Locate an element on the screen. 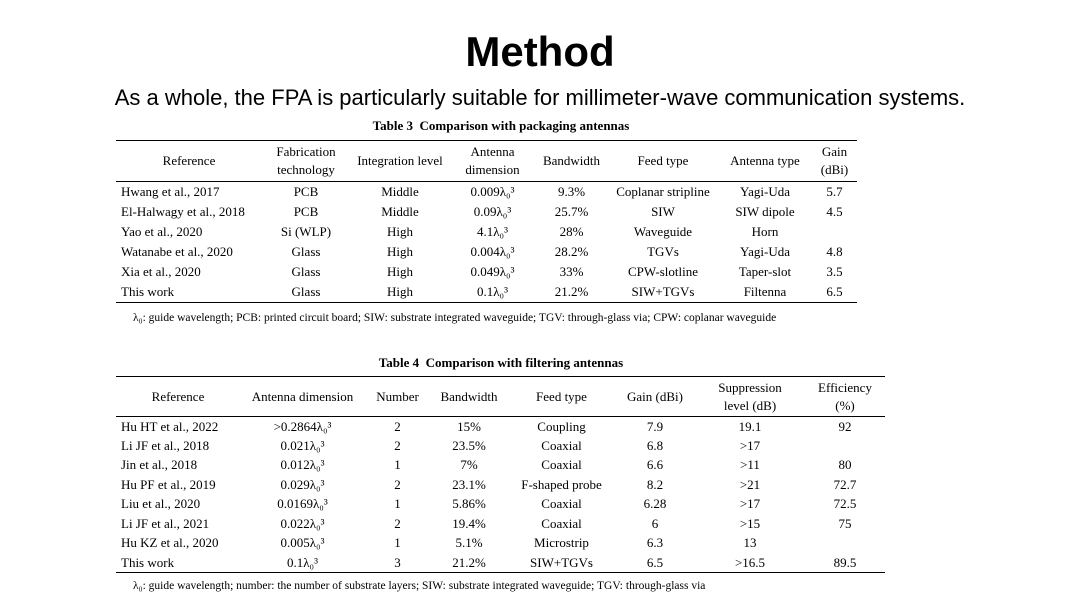 This screenshot has width=1080, height=608. column-header: Integration level is located at coordinates (400, 161).